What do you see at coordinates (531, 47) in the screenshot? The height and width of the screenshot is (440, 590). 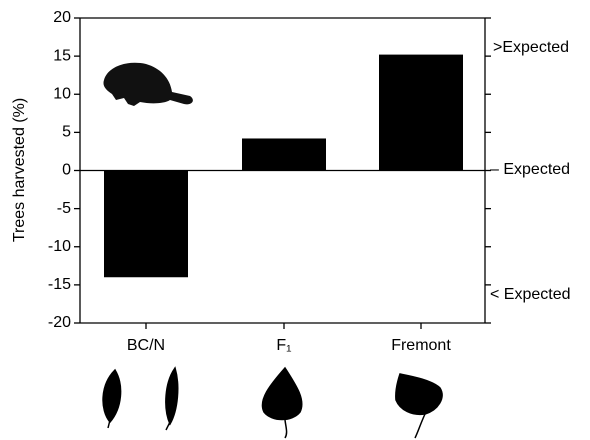 I see `annotation: >Expected` at bounding box center [531, 47].